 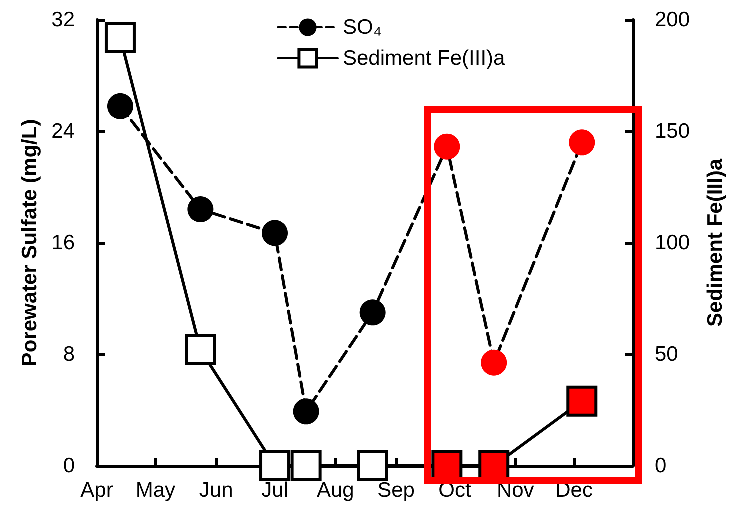 I want to click on x-tick-label: Nov, so click(x=515, y=490).